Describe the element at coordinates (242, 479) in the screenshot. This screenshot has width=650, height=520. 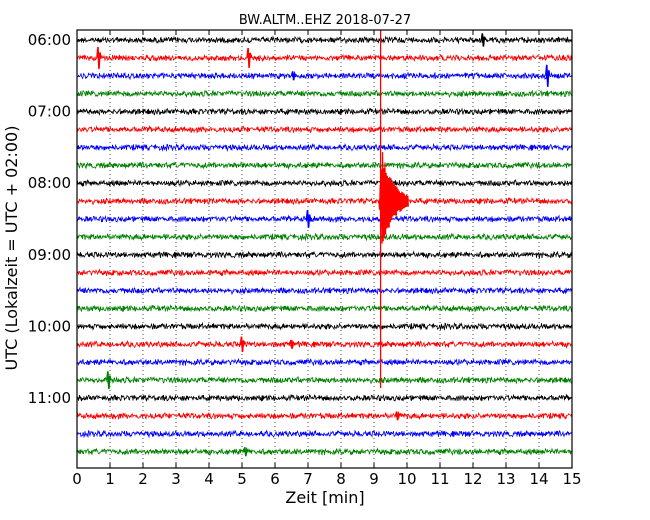
I see `x-tick-label-5: 5` at that location.